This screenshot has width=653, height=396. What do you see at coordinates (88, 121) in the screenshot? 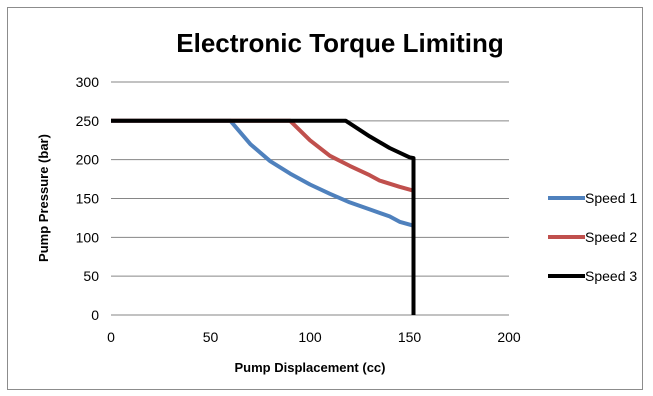
I see `y-tick-label: 250` at bounding box center [88, 121].